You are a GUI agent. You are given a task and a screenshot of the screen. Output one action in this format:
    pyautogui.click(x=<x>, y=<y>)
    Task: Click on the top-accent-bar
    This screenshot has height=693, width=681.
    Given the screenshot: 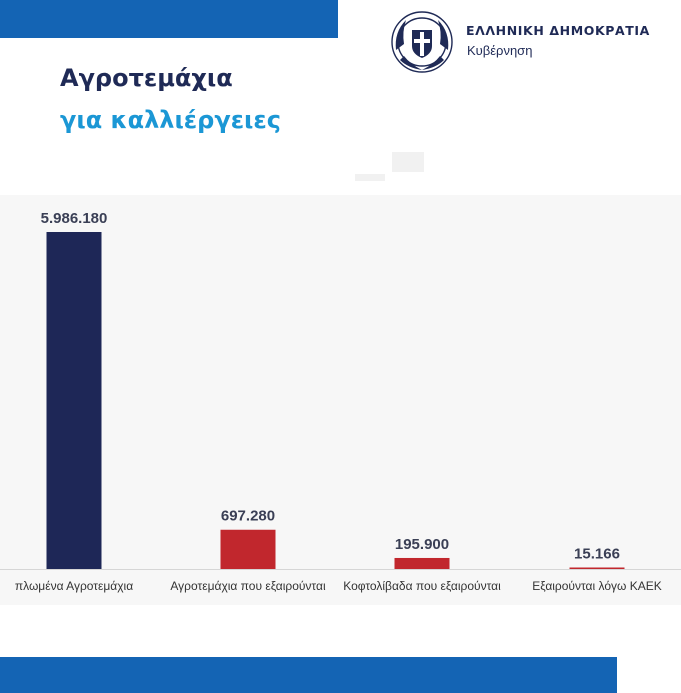 What is the action you would take?
    pyautogui.click(x=169, y=19)
    